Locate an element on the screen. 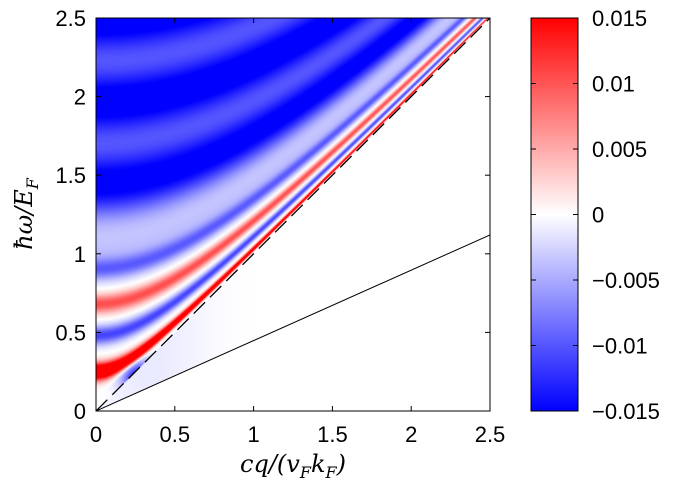 Image resolution: width=692 pixels, height=494 pixels. colorbar-tick-label: −0.01 is located at coordinates (620, 346).